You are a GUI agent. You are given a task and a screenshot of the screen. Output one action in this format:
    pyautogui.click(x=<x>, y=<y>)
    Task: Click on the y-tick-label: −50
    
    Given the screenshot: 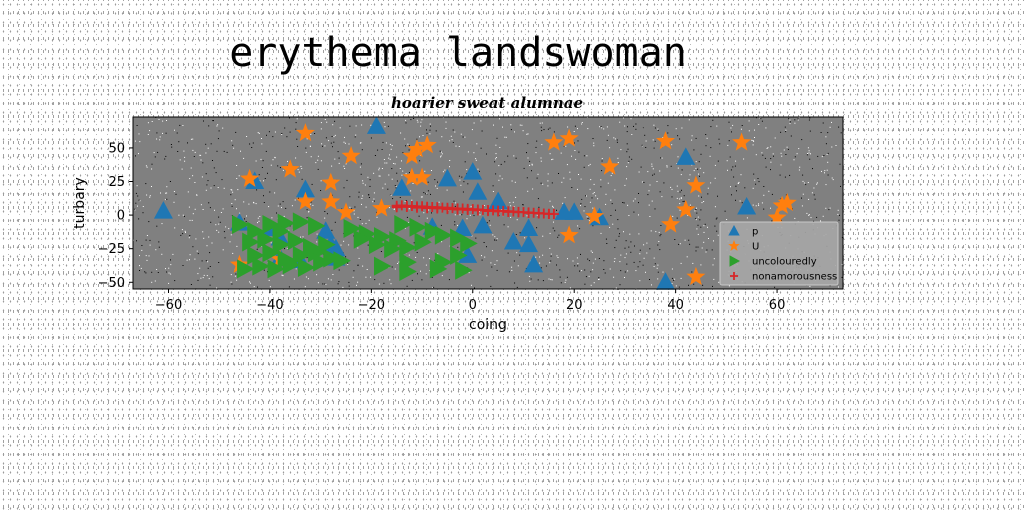 What is the action you would take?
    pyautogui.click(x=111, y=283)
    